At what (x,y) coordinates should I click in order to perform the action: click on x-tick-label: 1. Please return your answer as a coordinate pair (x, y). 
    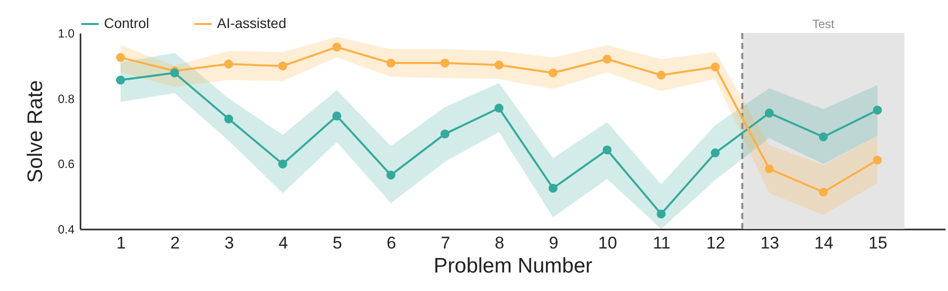
    Looking at the image, I should click on (121, 243).